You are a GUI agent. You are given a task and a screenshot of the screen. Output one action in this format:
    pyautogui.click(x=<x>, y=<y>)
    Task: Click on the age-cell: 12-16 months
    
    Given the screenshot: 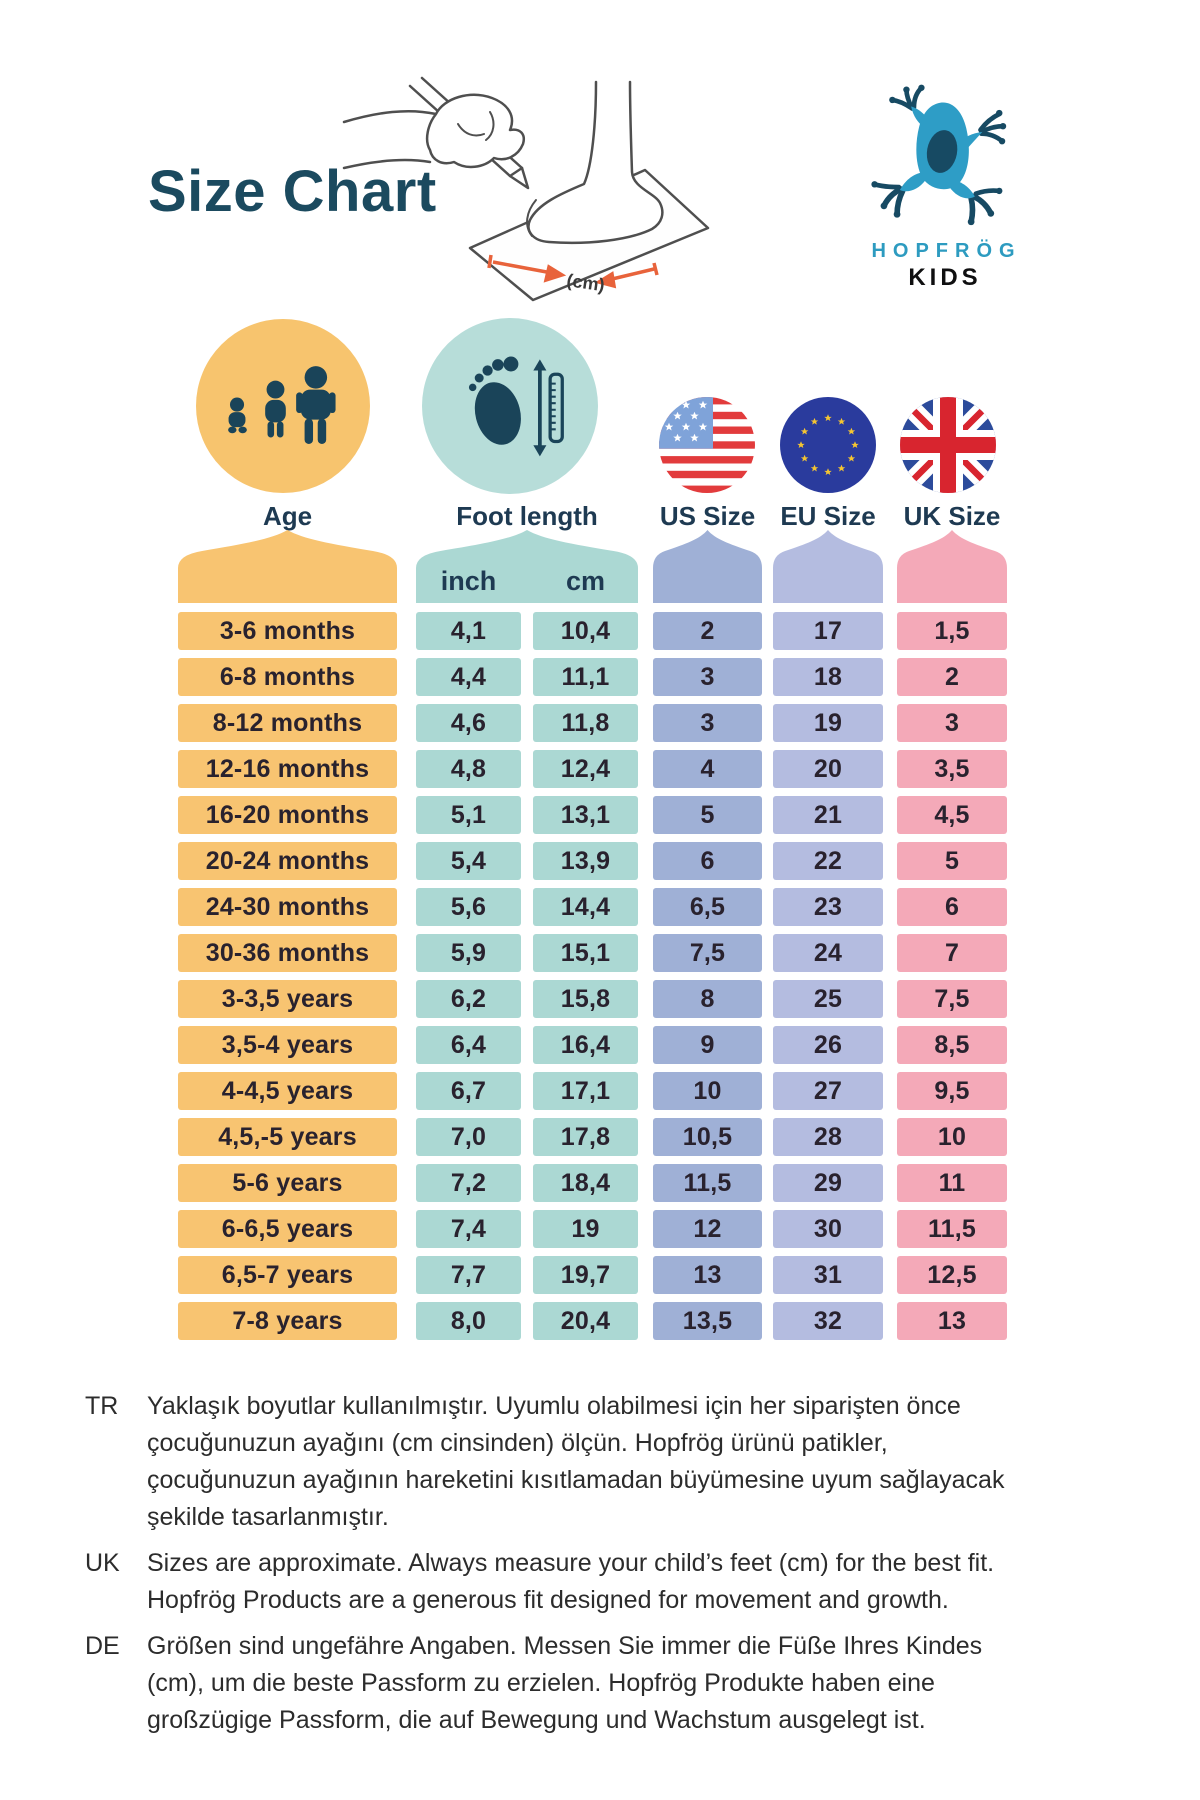 What is the action you would take?
    pyautogui.click(x=287, y=769)
    